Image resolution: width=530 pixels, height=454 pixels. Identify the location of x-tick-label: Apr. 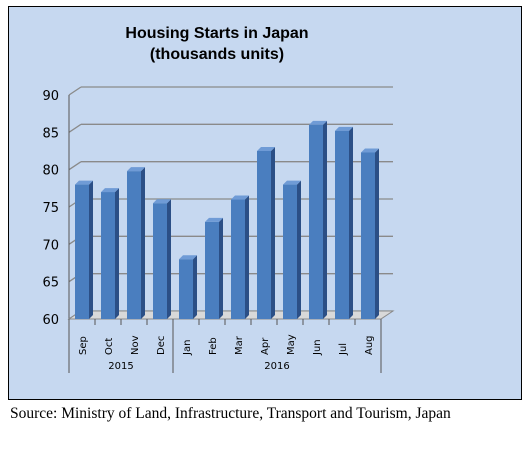
(265, 346).